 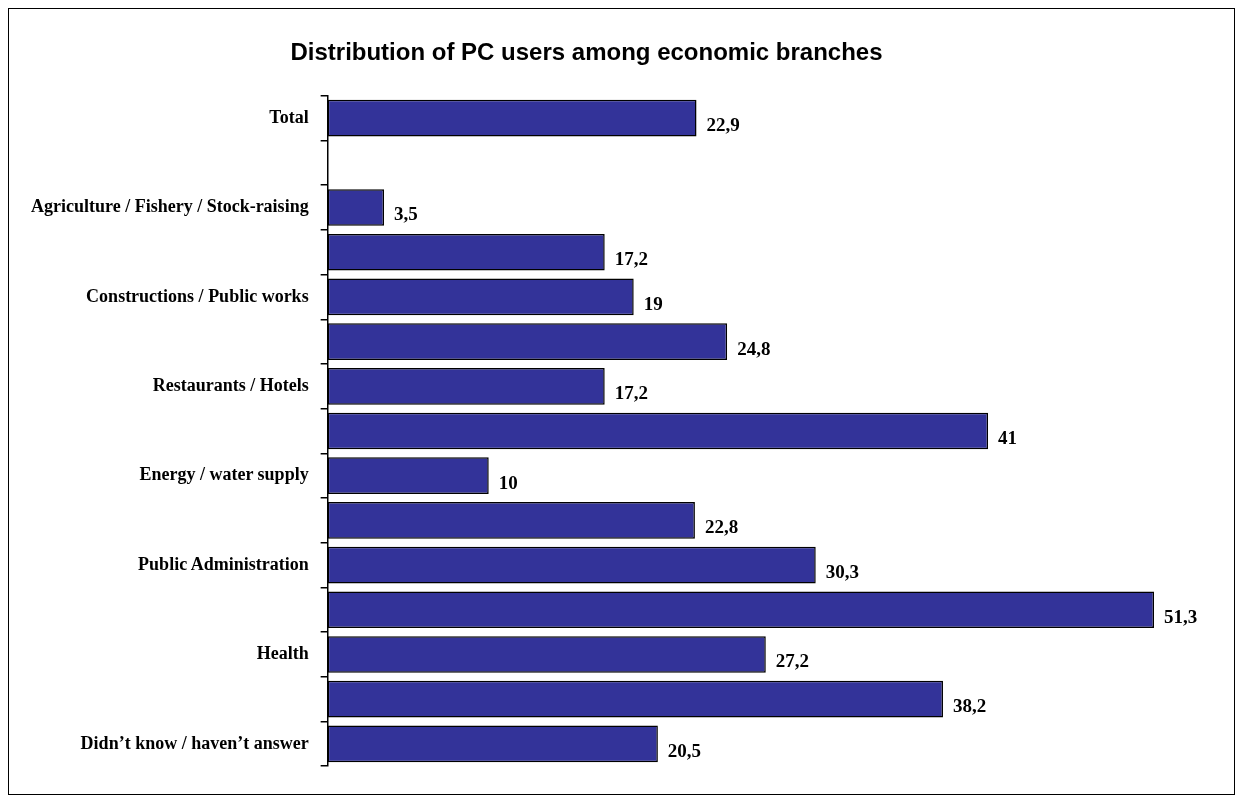 What do you see at coordinates (969, 706) in the screenshot?
I see `data-label: 38,2` at bounding box center [969, 706].